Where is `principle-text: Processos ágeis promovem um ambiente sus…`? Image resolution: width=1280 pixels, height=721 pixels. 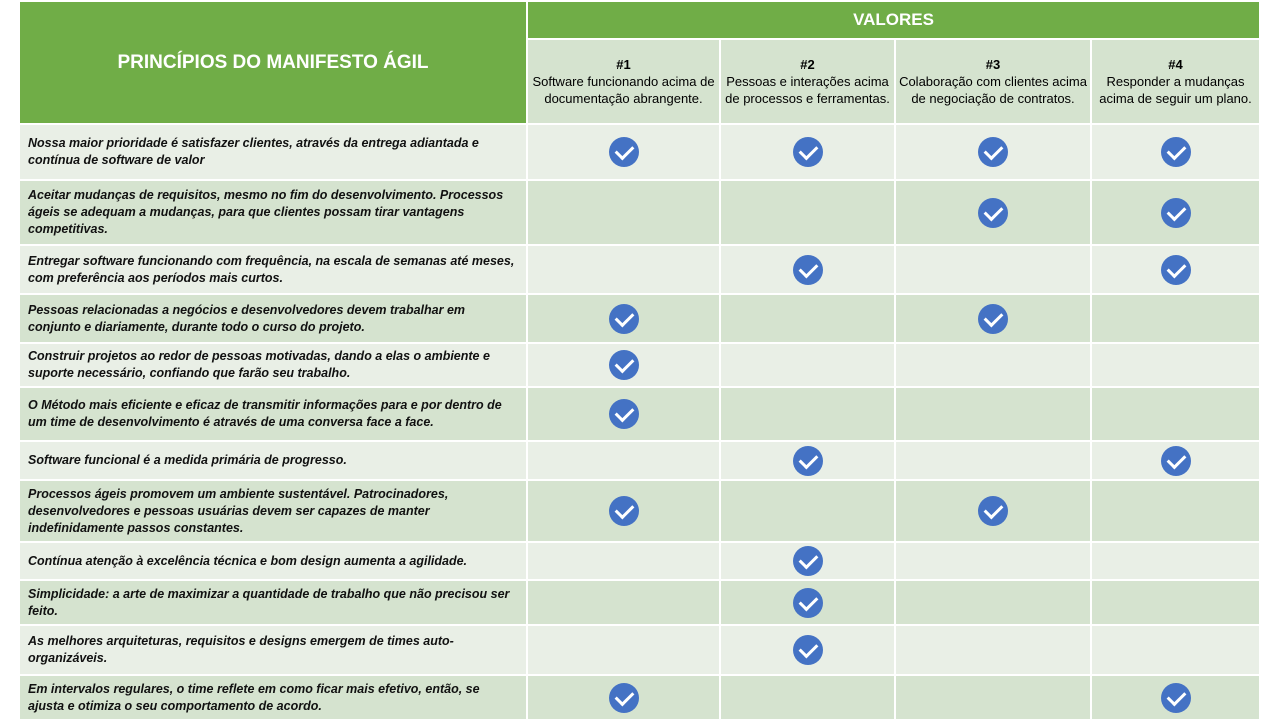
principle-text: Processos ágeis promovem um ambiente sus… is located at coordinates (273, 511).